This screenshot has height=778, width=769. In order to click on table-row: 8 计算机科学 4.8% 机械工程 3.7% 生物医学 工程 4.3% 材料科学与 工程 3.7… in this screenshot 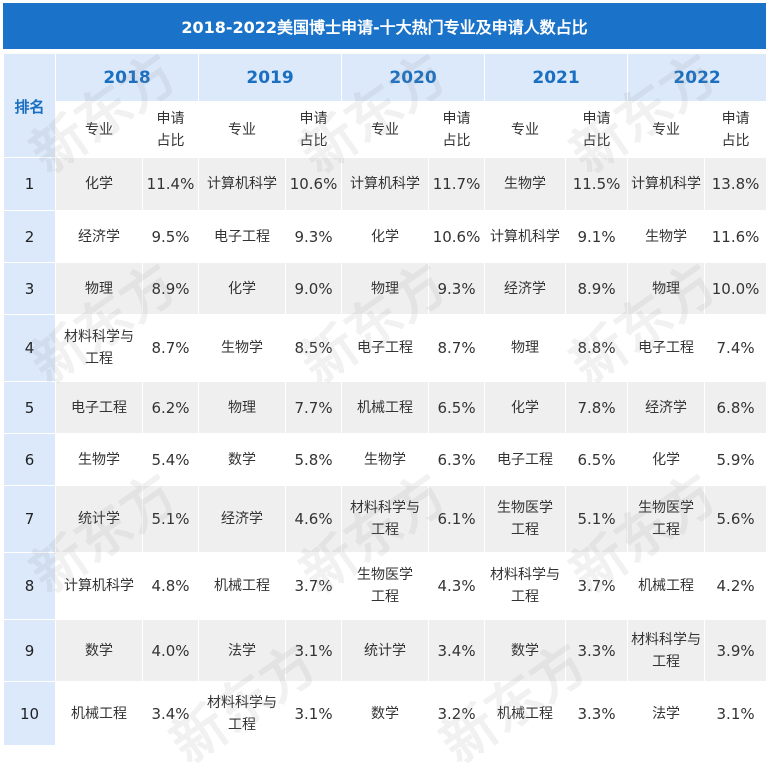, I will do `click(385, 586)`.